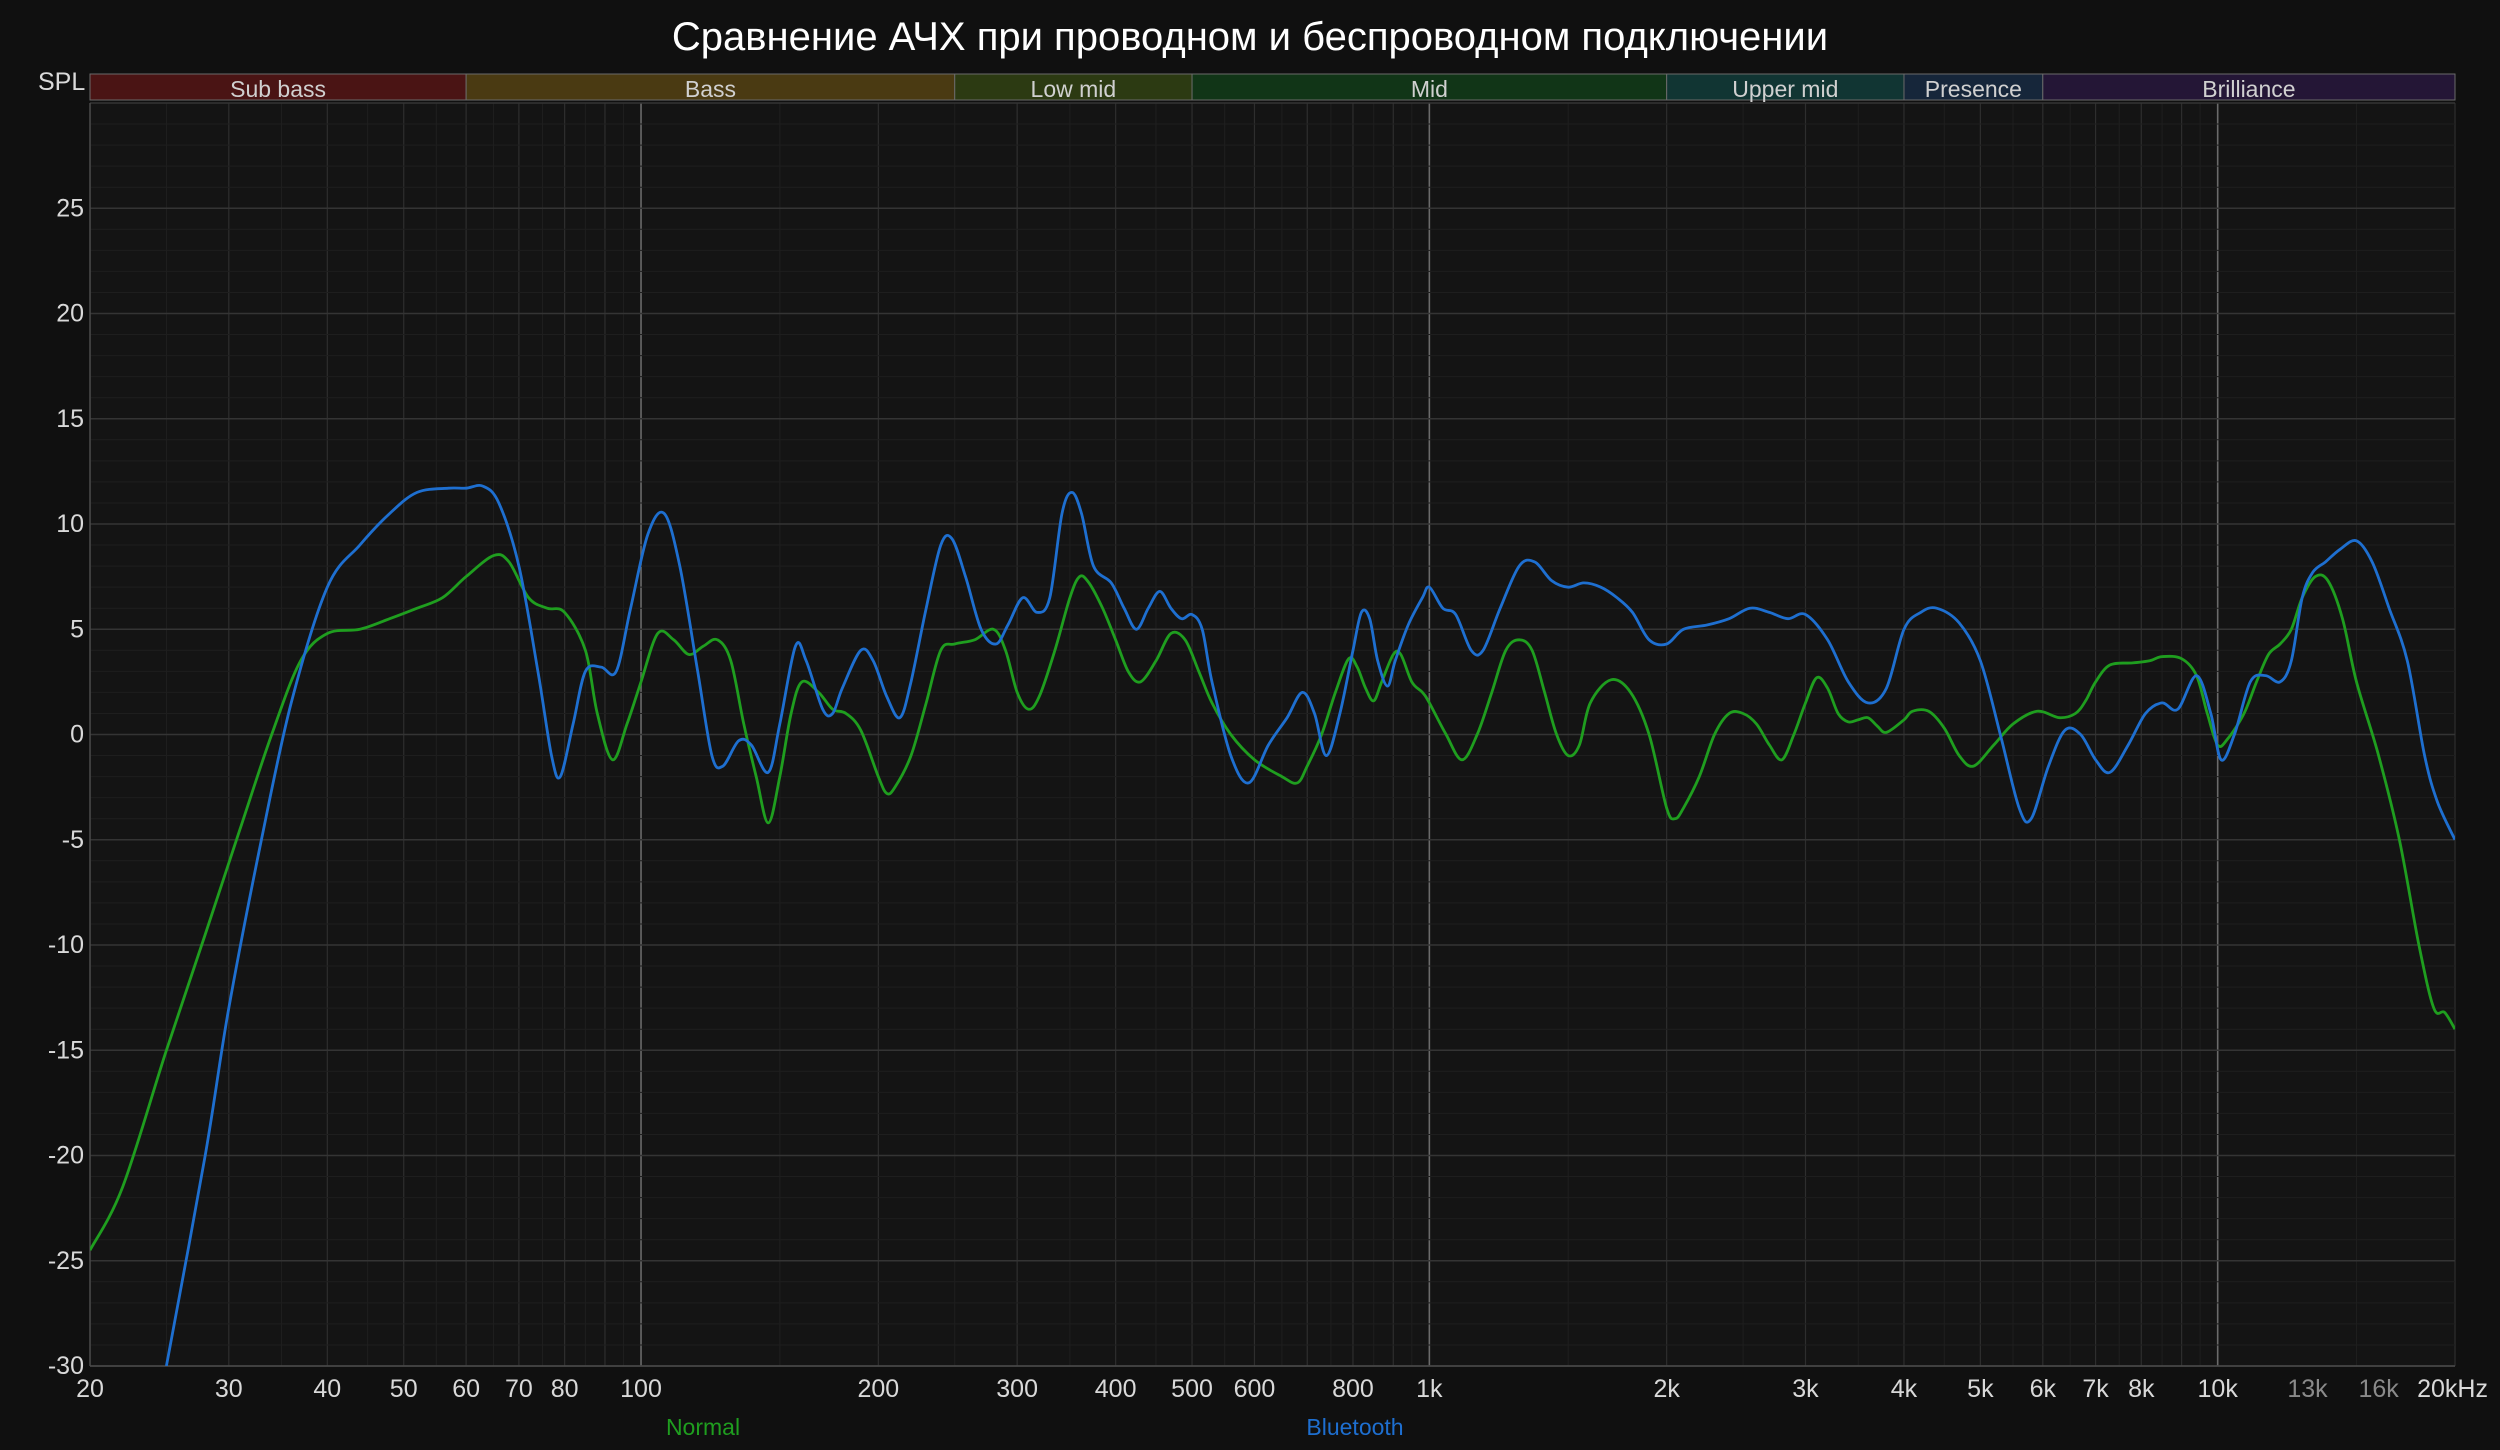 The height and width of the screenshot is (1450, 2500). What do you see at coordinates (66, 1366) in the screenshot?
I see `y-tick-label: -30` at bounding box center [66, 1366].